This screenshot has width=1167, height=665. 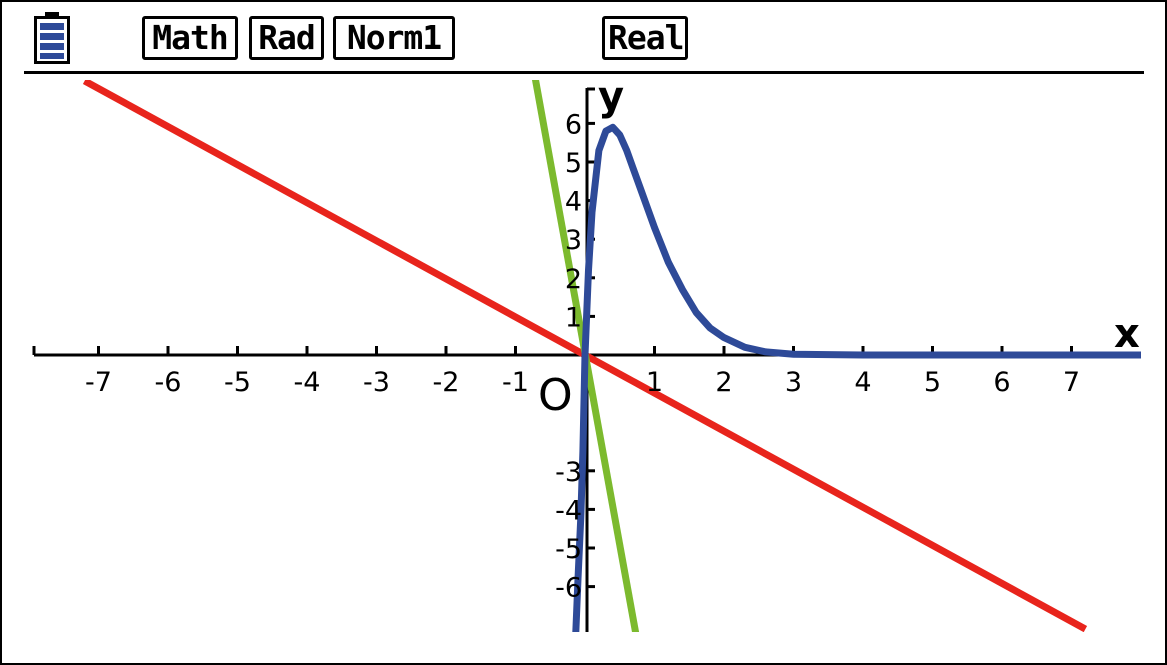 What do you see at coordinates (573, 202) in the screenshot?
I see `y-tick-label: 4` at bounding box center [573, 202].